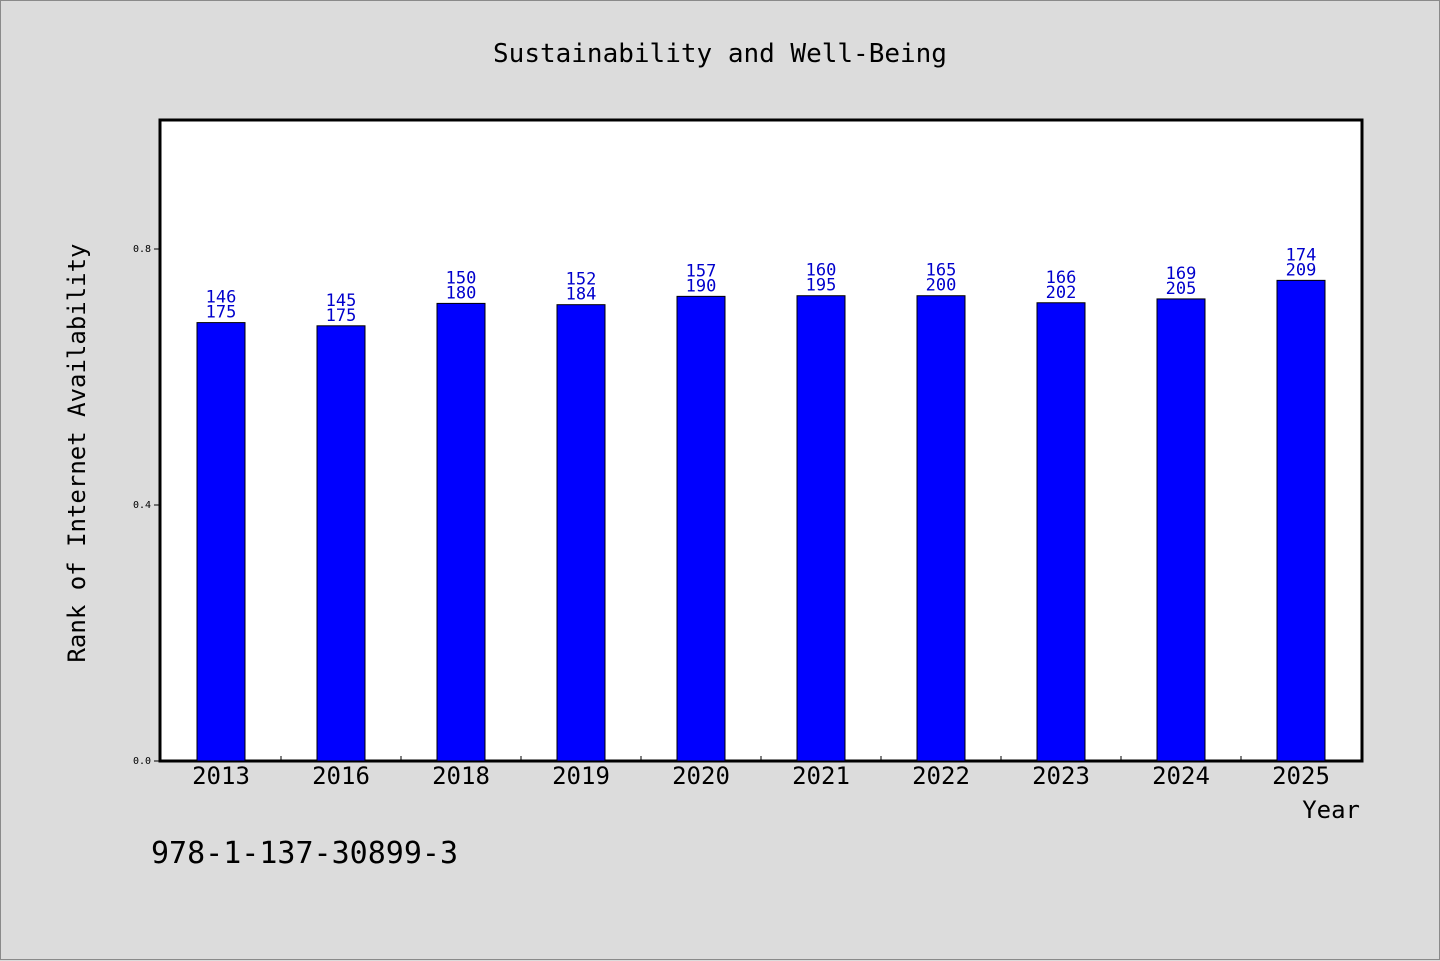 This screenshot has height=961, width=1440. What do you see at coordinates (341, 316) in the screenshot?
I see `data-label-bottom-2016: 175` at bounding box center [341, 316].